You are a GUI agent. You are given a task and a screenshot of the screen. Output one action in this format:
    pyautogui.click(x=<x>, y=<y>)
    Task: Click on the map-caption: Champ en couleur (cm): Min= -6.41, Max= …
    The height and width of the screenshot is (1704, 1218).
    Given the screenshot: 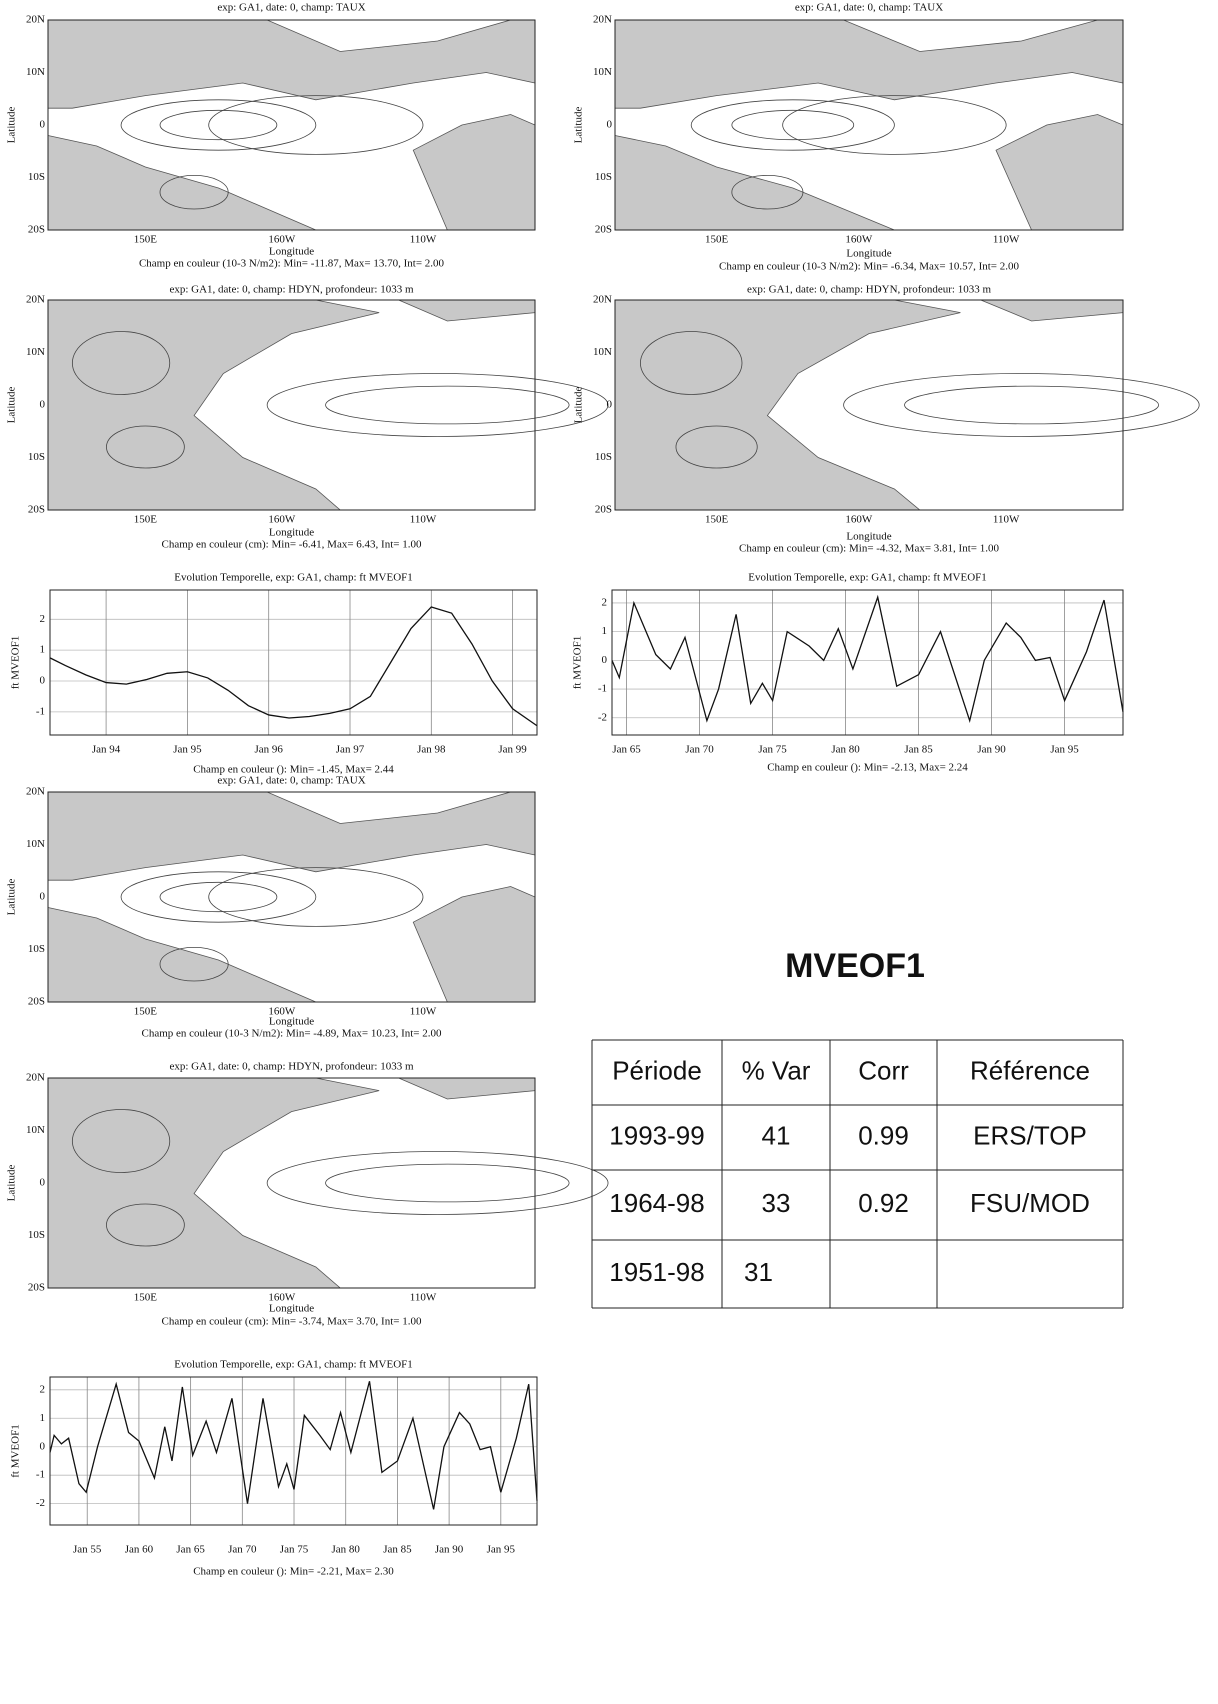 What is the action you would take?
    pyautogui.click(x=292, y=545)
    